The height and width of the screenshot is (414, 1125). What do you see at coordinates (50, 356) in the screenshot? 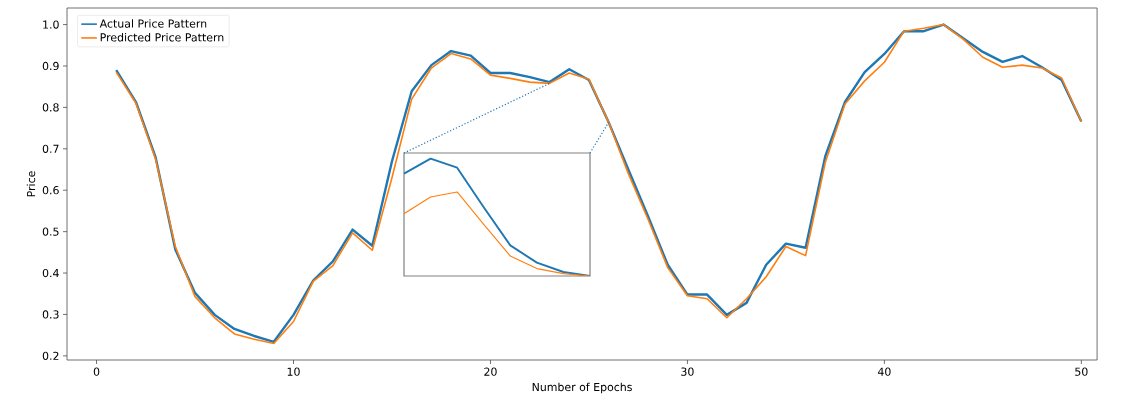
I see `y-tick-label: 0.2` at bounding box center [50, 356].